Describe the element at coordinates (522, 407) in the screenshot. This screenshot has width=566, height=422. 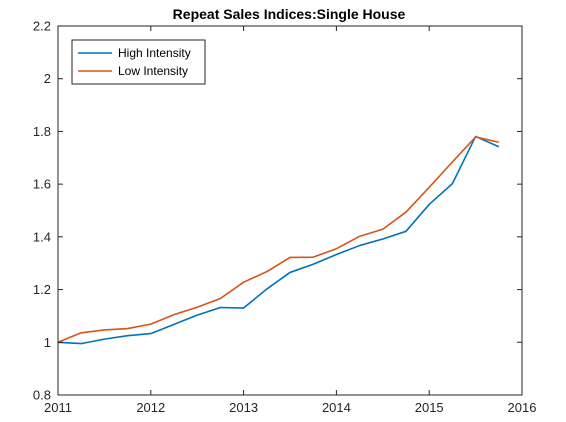
I see `x-tick-label: 2016` at that location.